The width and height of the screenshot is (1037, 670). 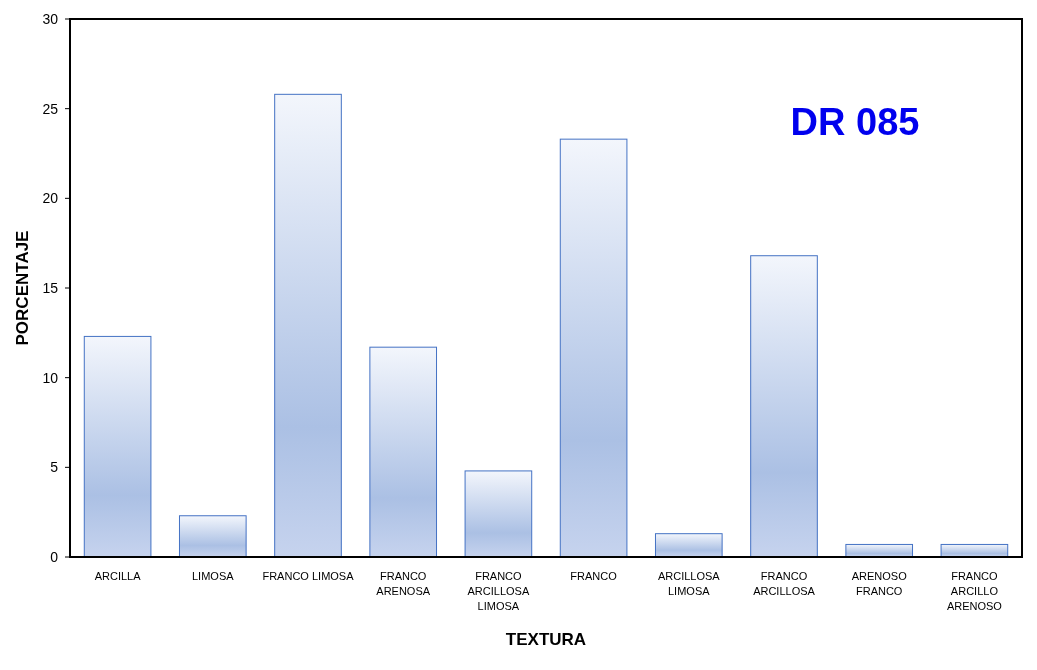 What do you see at coordinates (879, 583) in the screenshot?
I see `x-tick-label: ARENOSO FRANCO` at bounding box center [879, 583].